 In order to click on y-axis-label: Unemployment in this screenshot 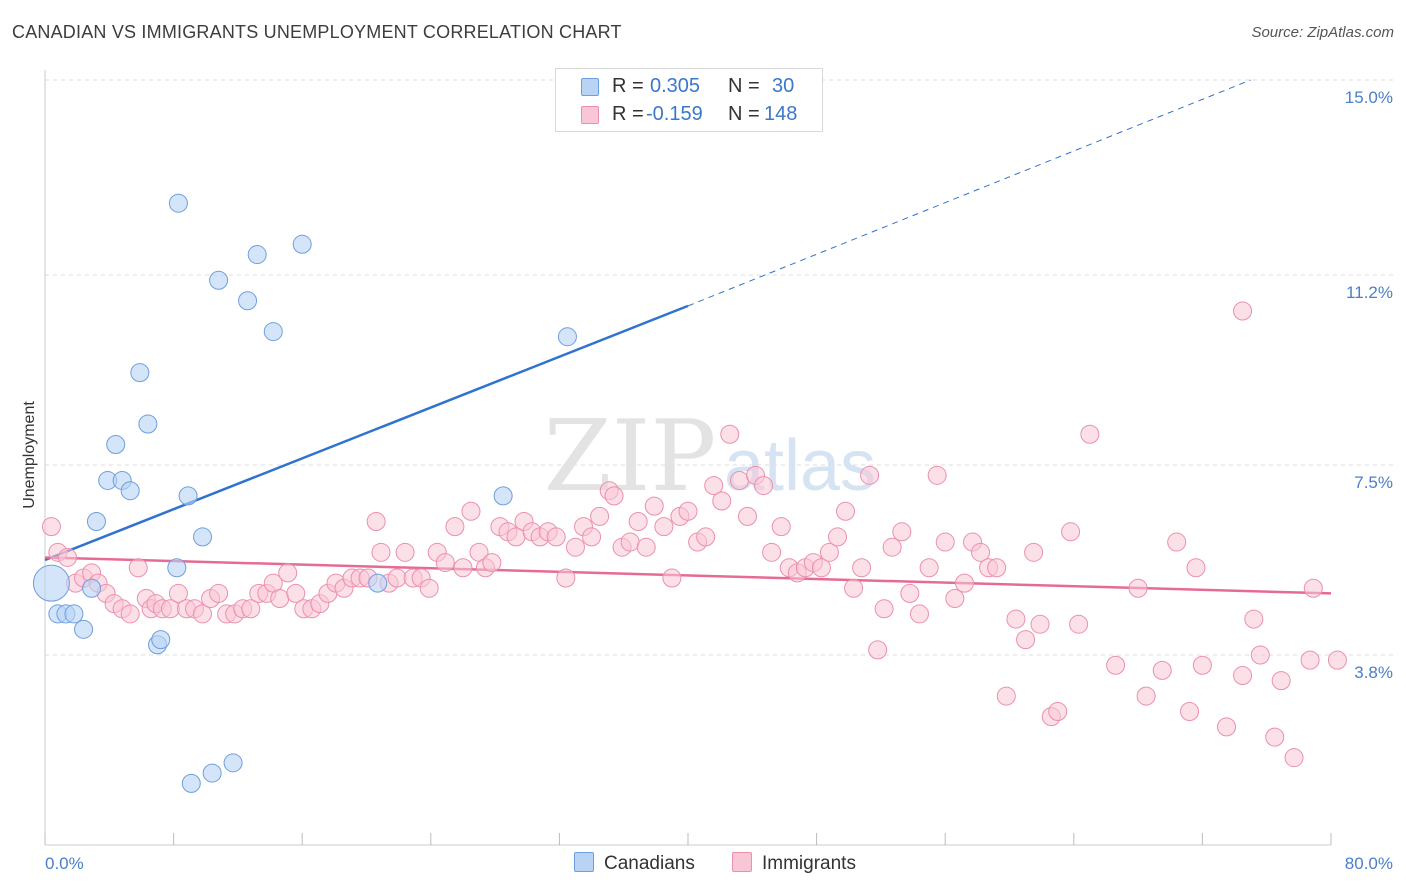, I will do `click(29, 455)`.